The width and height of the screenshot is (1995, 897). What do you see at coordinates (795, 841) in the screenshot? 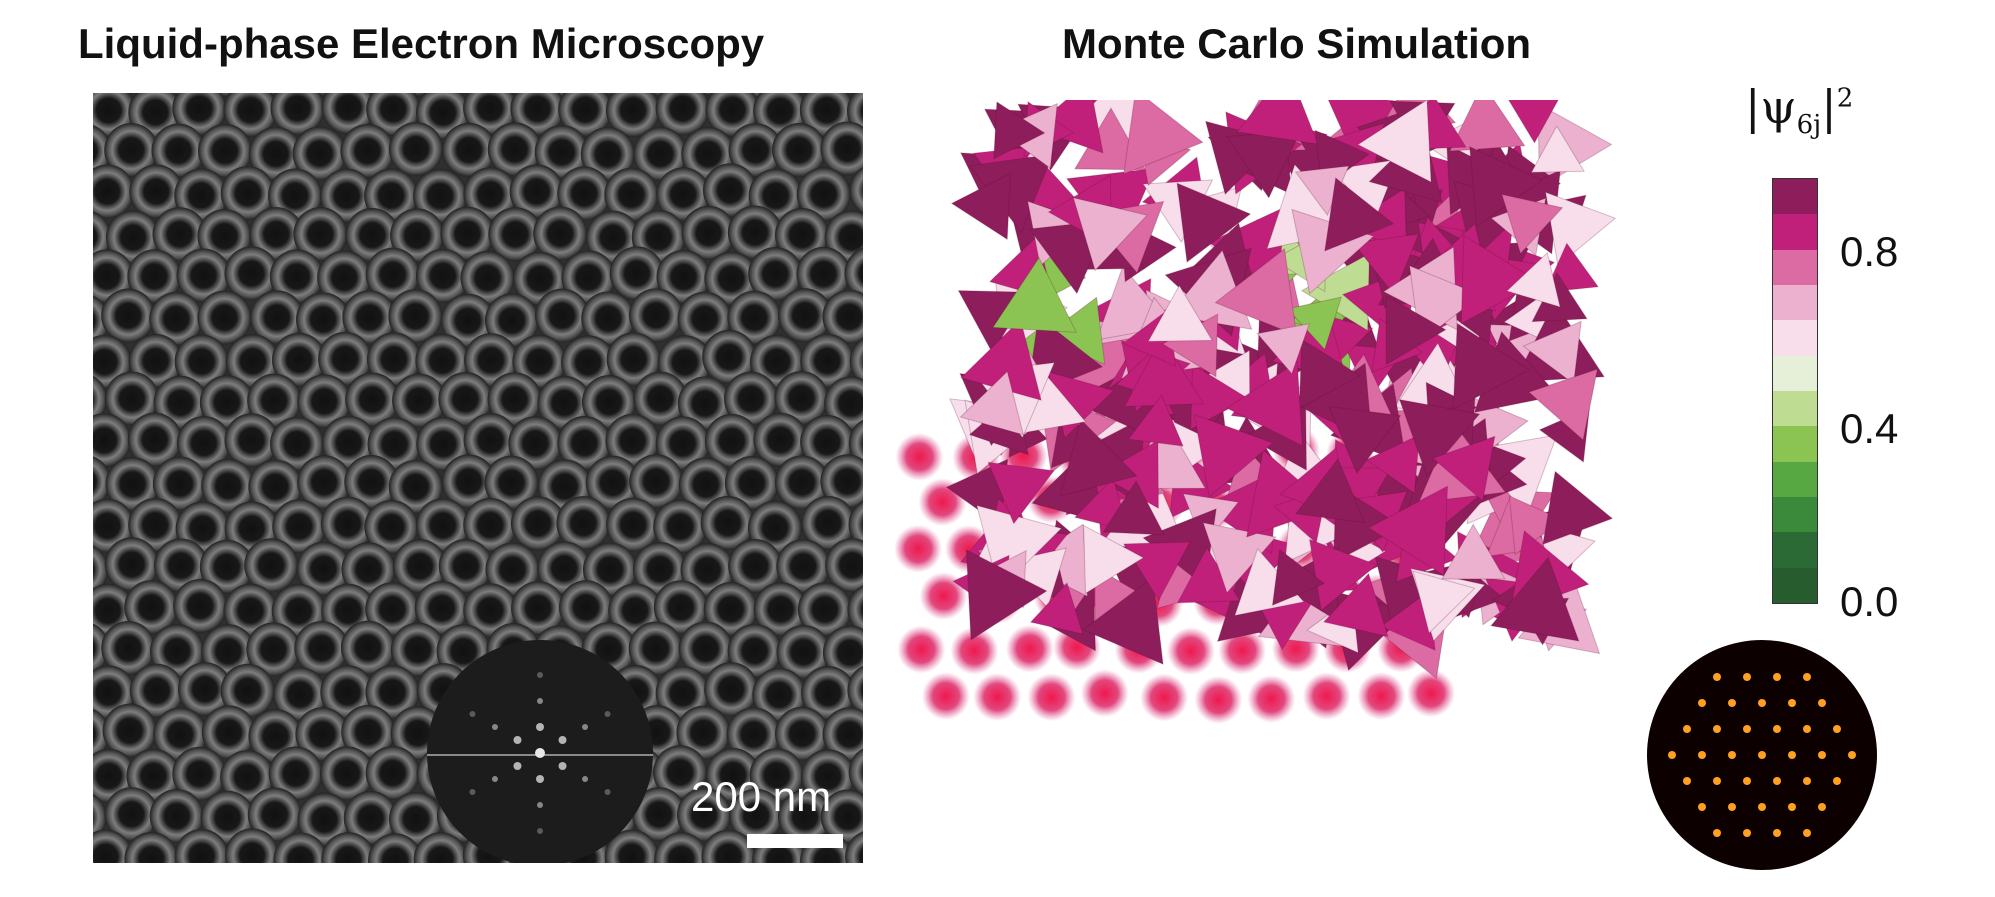
I see `scale-bar` at bounding box center [795, 841].